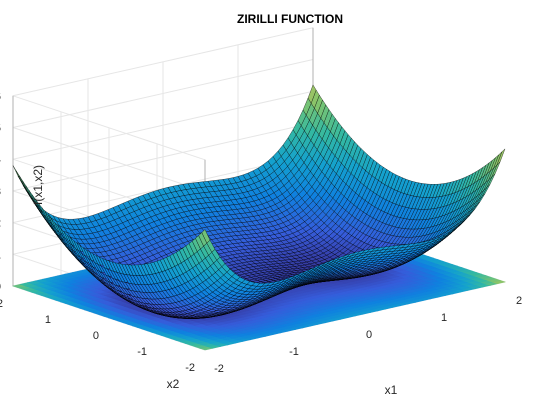  What do you see at coordinates (391, 390) in the screenshot?
I see `x-axis-label: x1` at bounding box center [391, 390].